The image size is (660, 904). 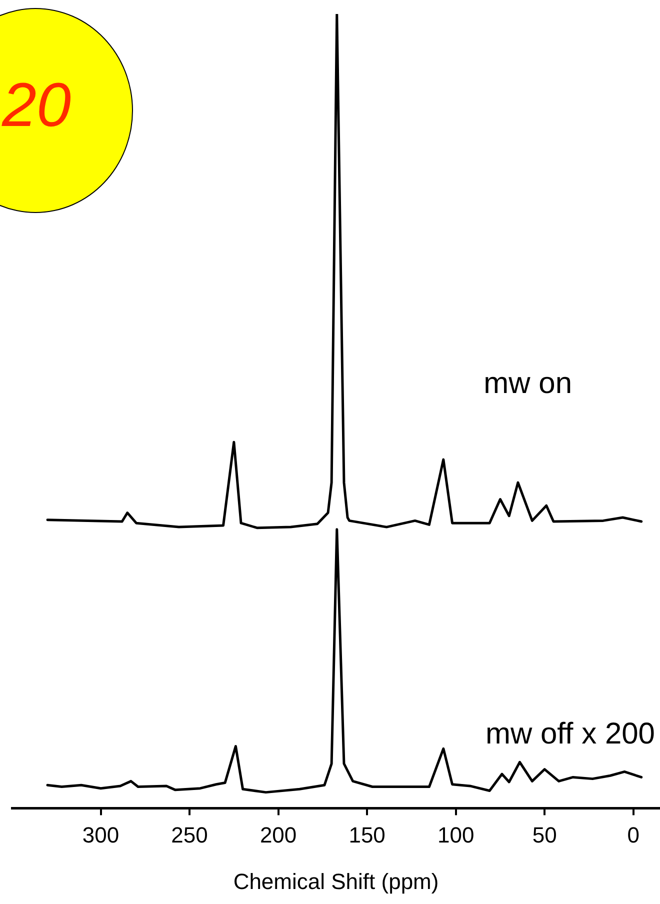 I want to click on x-tick-label: 100, so click(x=455, y=835).